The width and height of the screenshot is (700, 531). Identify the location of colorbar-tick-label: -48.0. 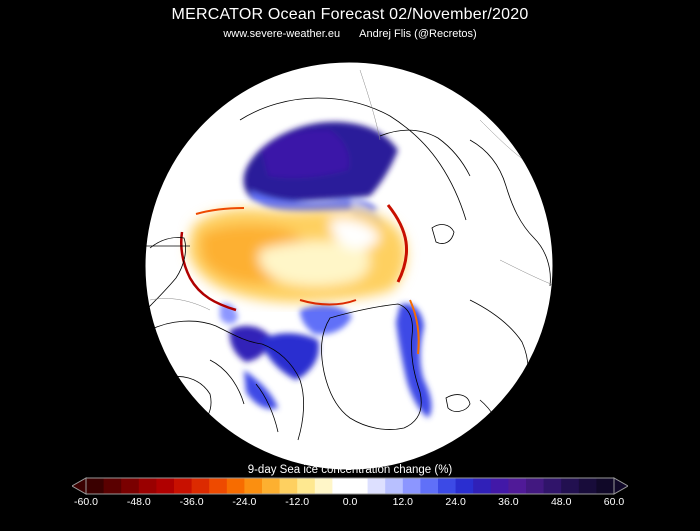
(138, 502).